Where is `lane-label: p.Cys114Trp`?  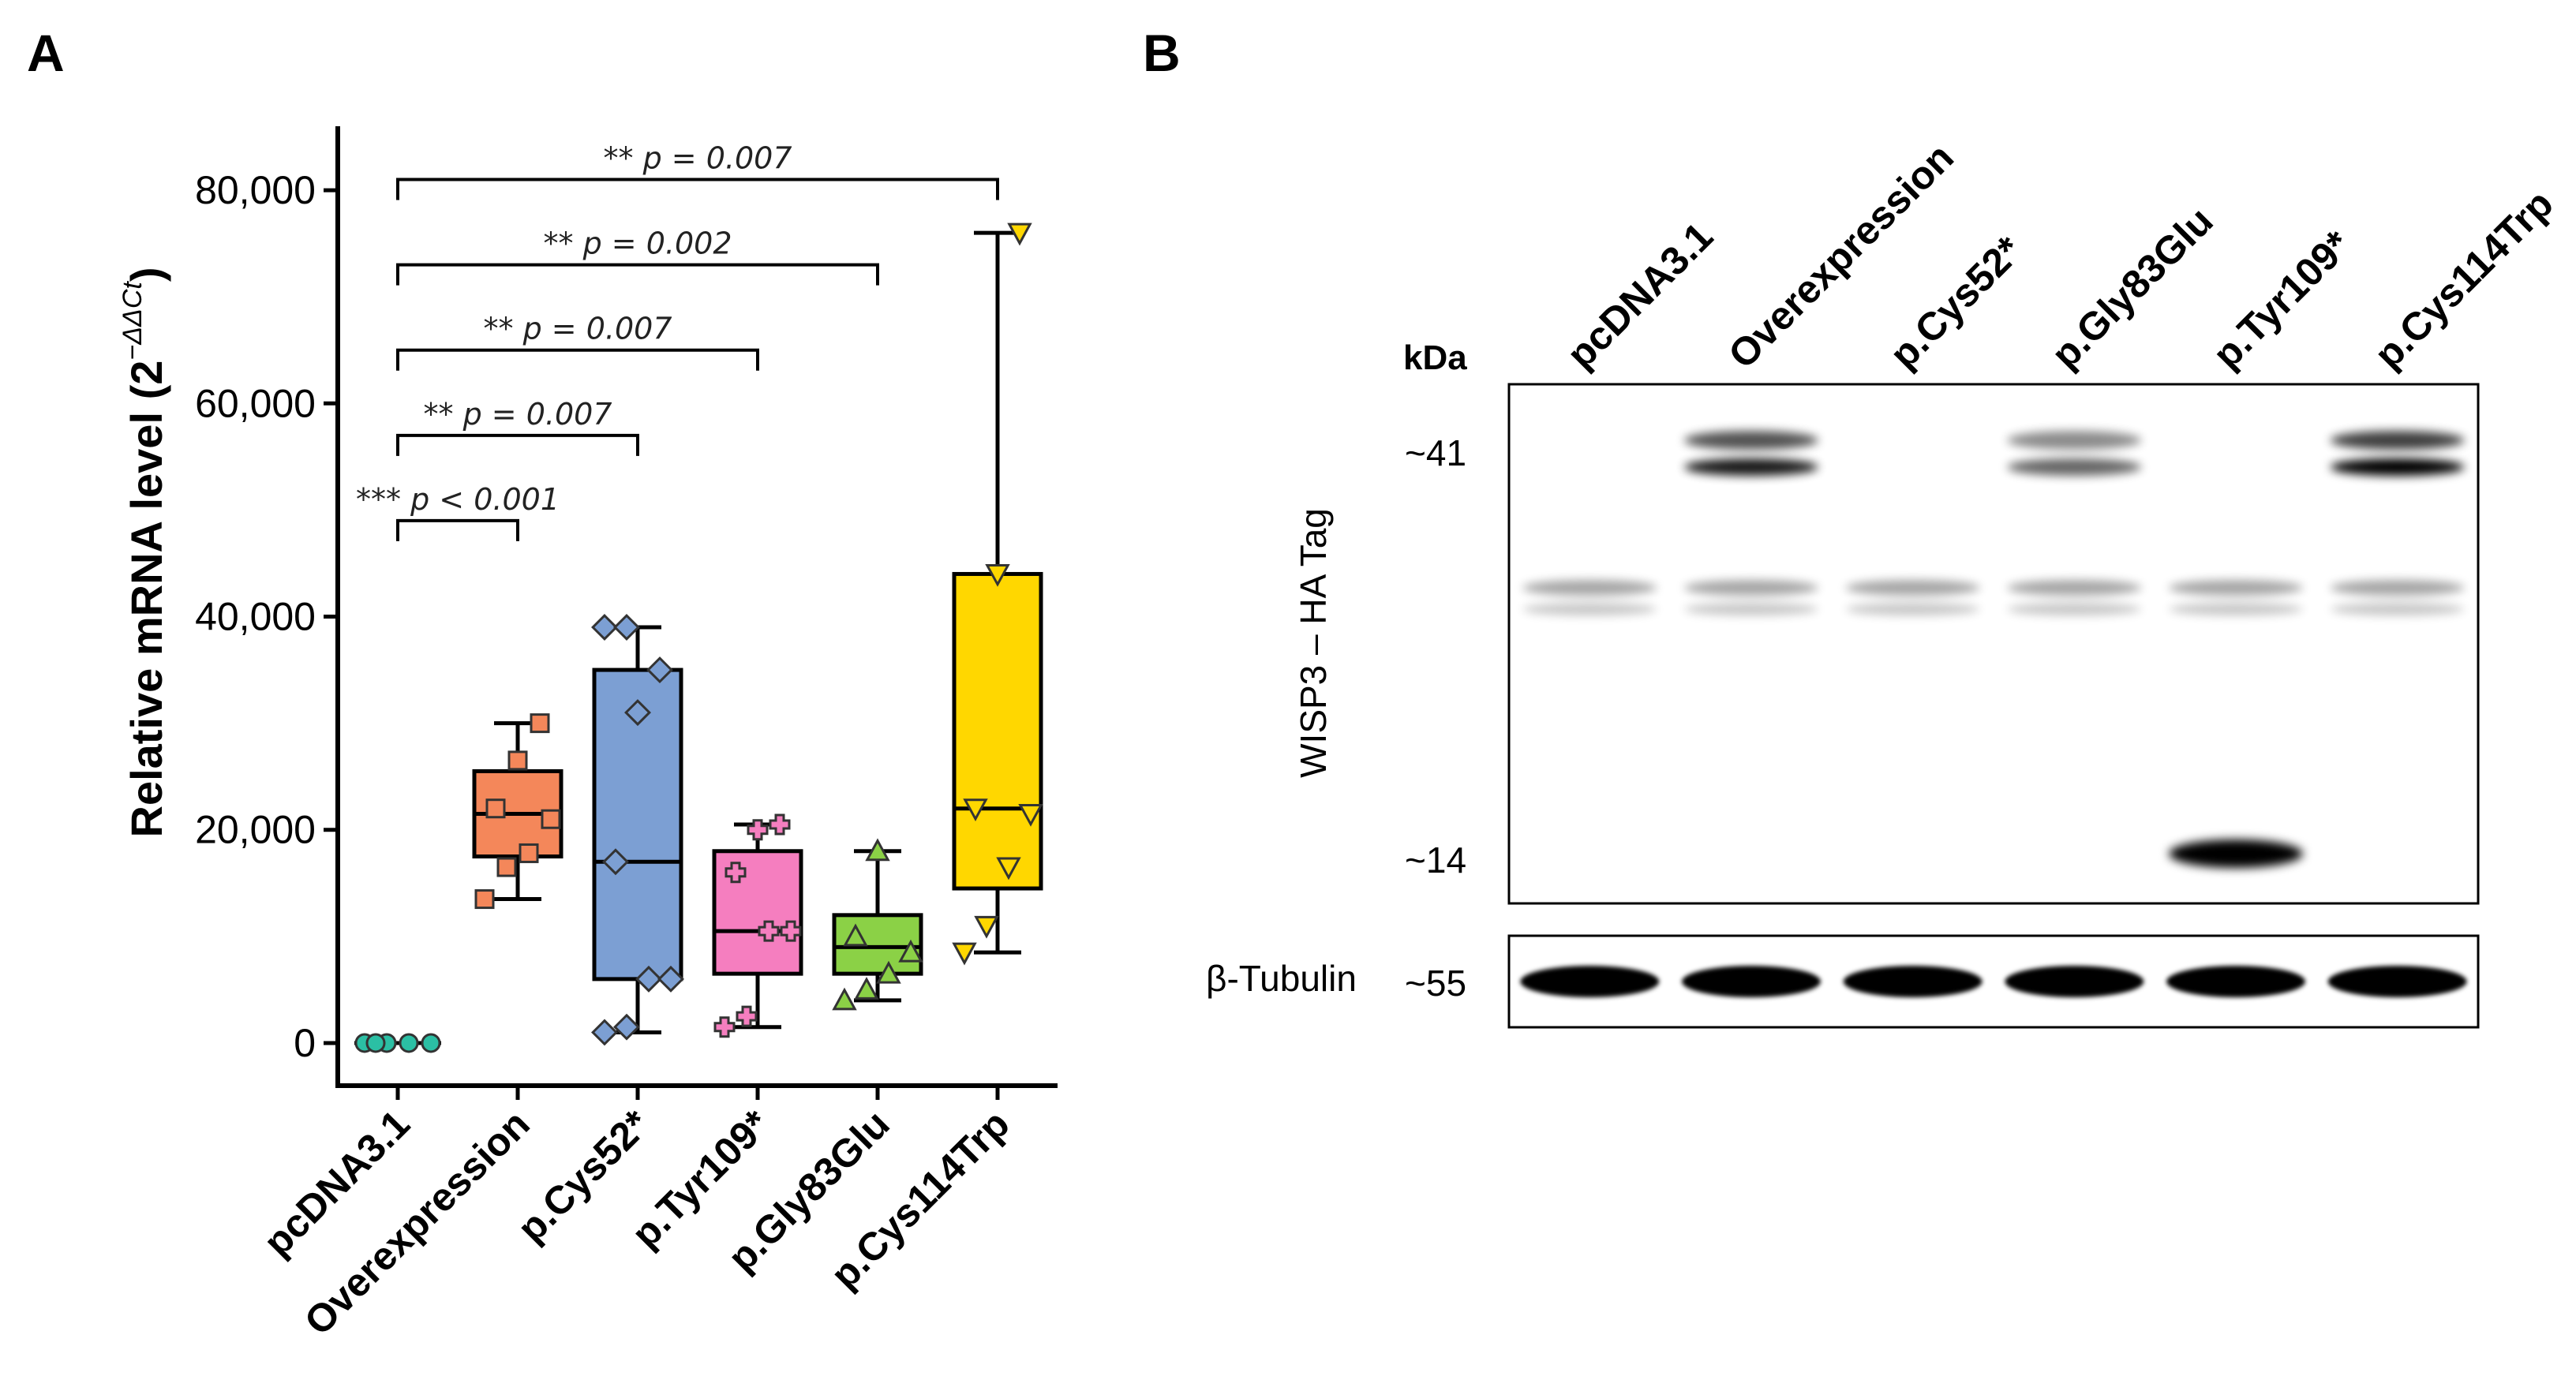
lane-label: p.Cys114Trp is located at coordinates (2464, 279).